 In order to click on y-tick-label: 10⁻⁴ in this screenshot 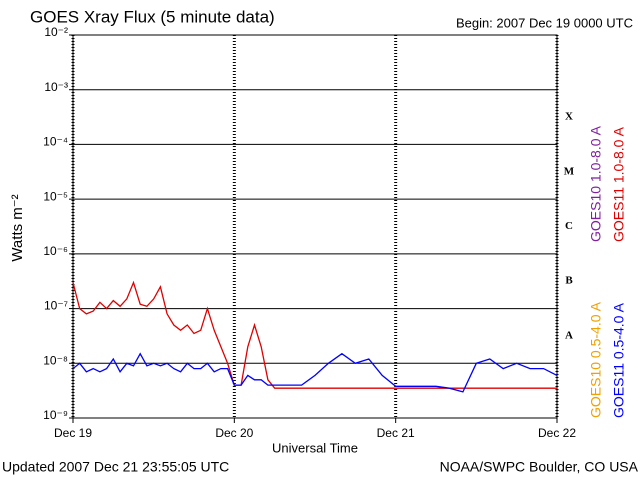, I will do `click(55, 142)`.